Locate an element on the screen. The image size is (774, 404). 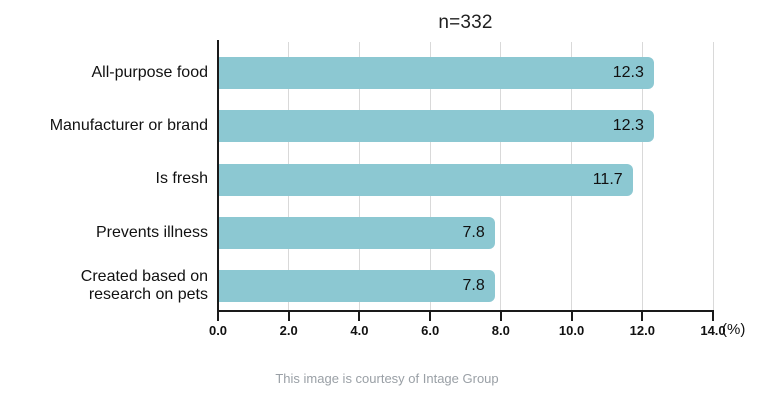
x-axis-tick-label: 8.0 is located at coordinates (500, 330).